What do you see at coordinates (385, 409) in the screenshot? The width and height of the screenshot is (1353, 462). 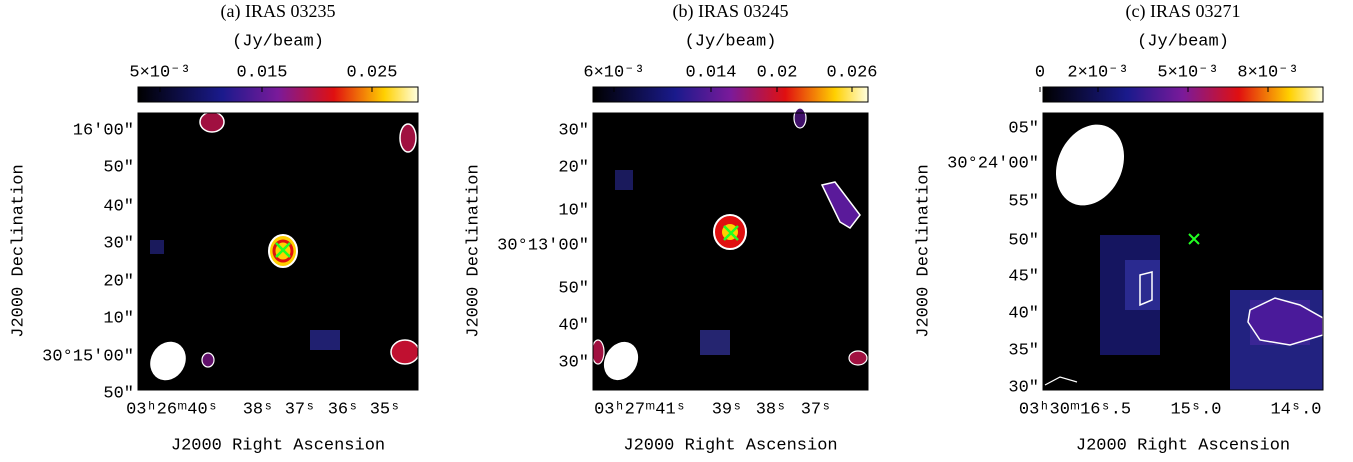 I see `x-tick-label: 35ˢ` at bounding box center [385, 409].